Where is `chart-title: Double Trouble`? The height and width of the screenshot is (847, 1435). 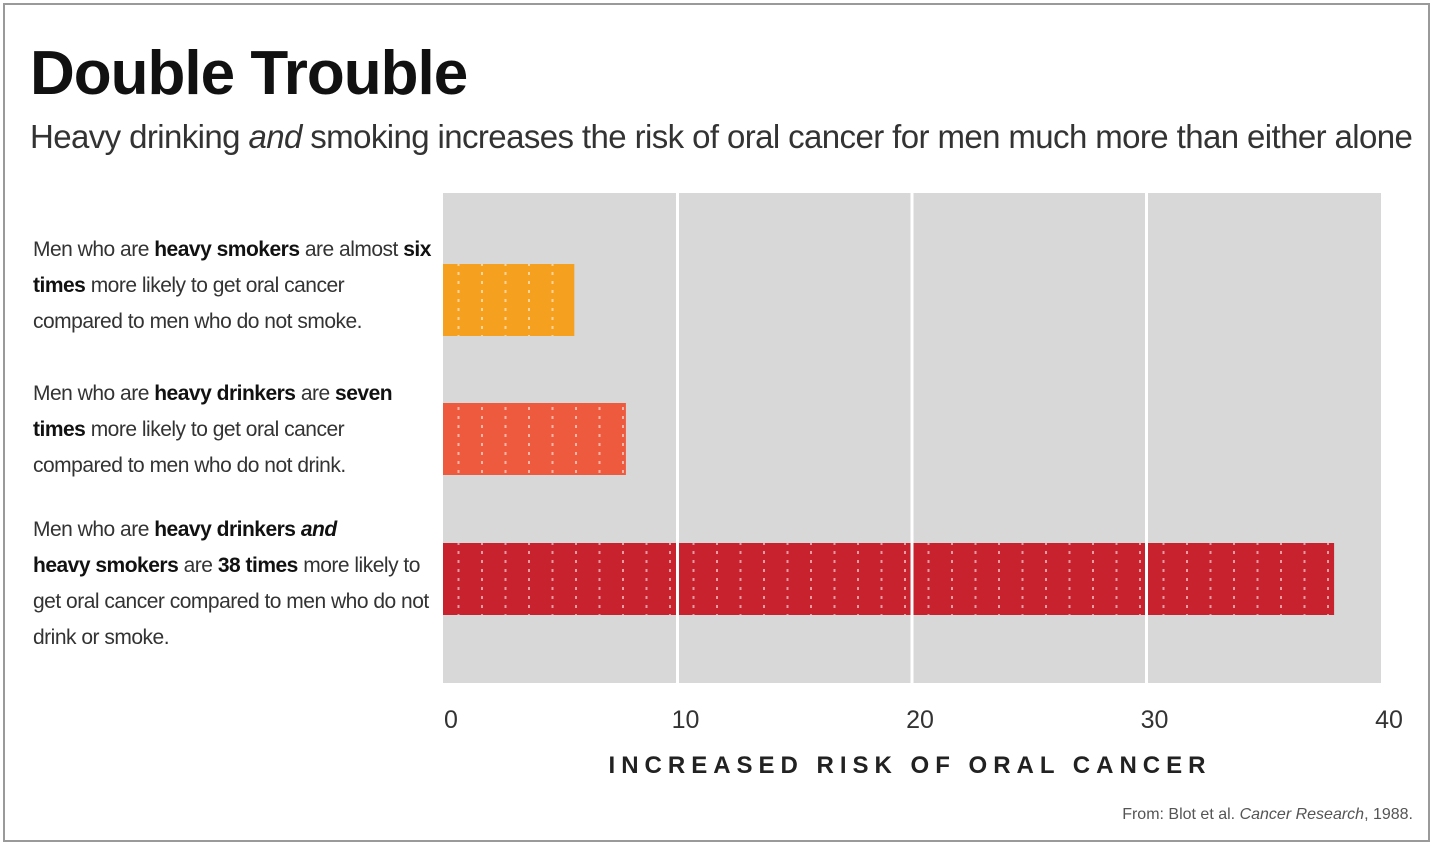
chart-title: Double Trouble is located at coordinates (249, 73).